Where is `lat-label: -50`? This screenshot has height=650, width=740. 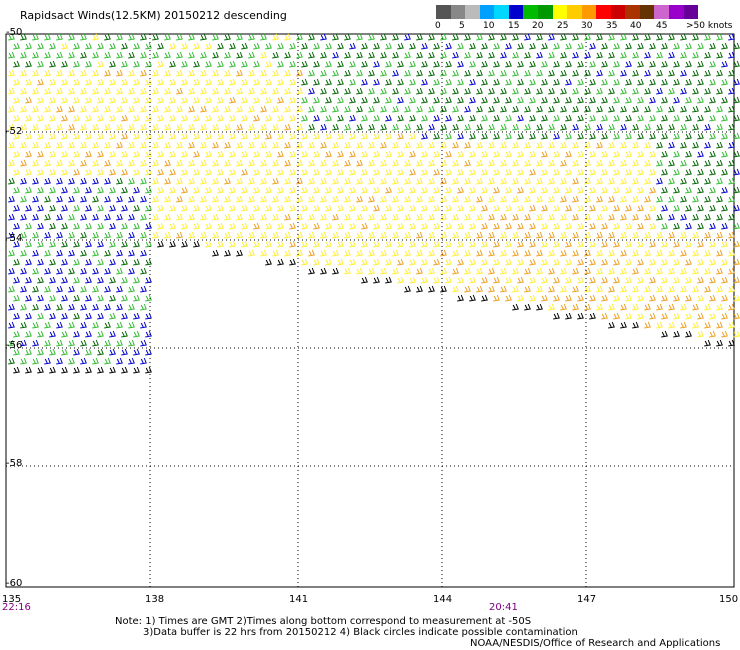
lat-label: -50 is located at coordinates (14, 32).